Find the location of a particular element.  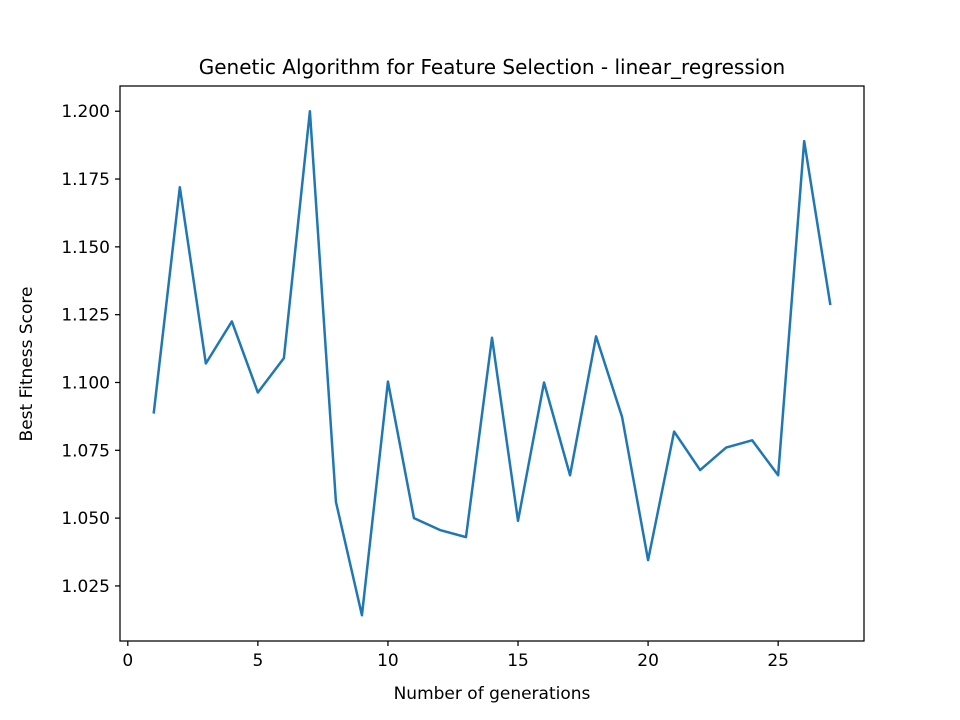

x-tick-label: 20 is located at coordinates (648, 661).